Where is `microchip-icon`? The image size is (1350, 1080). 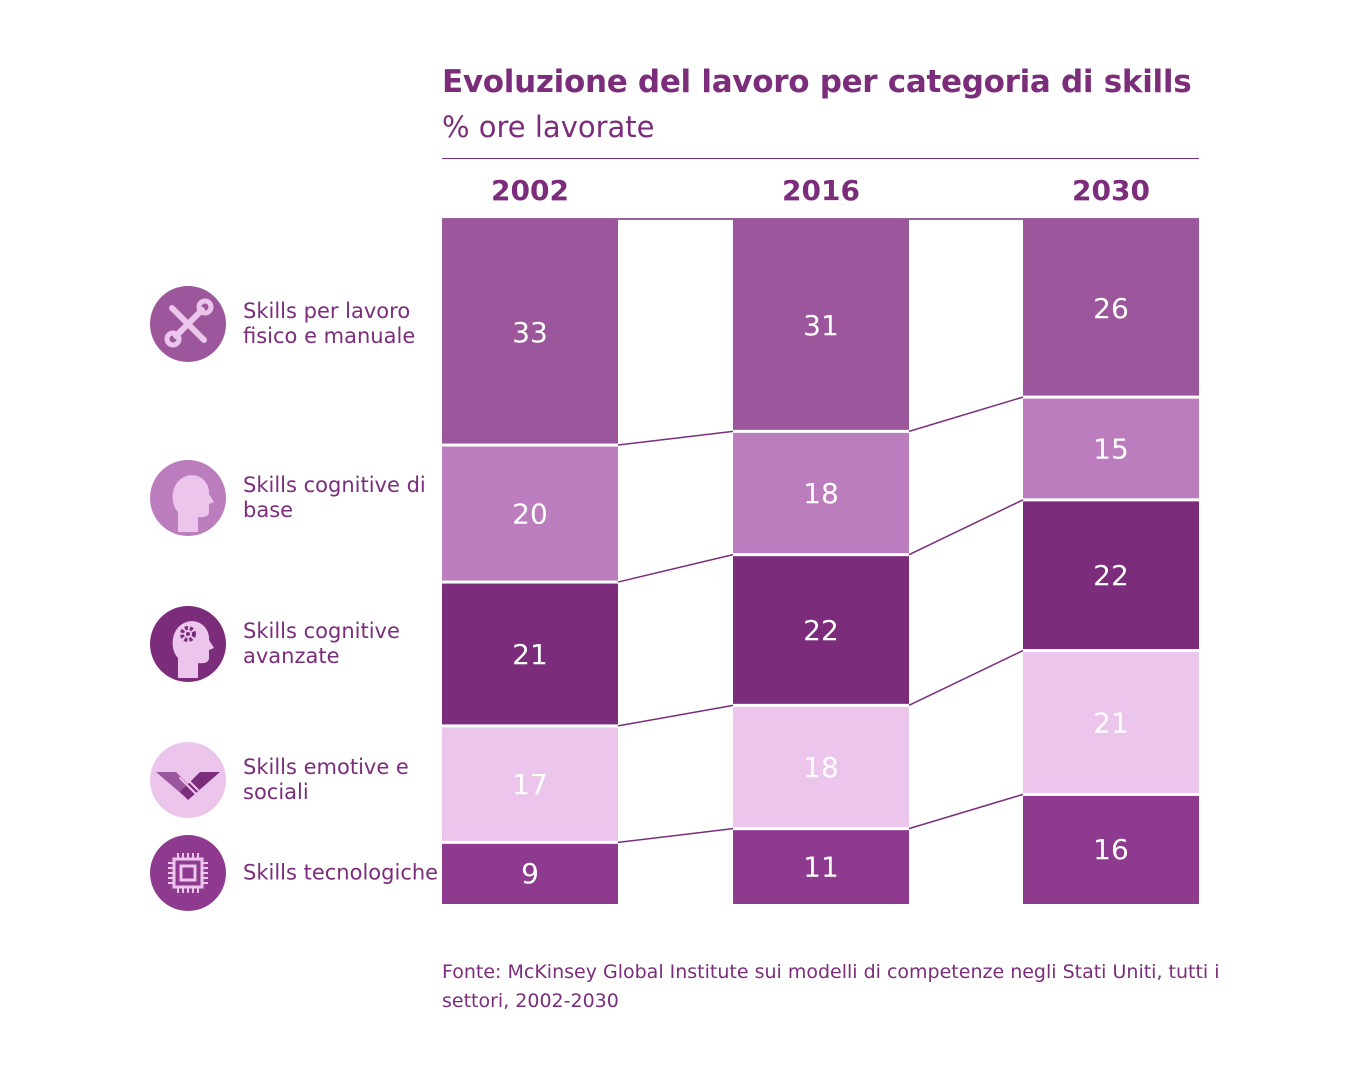 microchip-icon is located at coordinates (188, 873).